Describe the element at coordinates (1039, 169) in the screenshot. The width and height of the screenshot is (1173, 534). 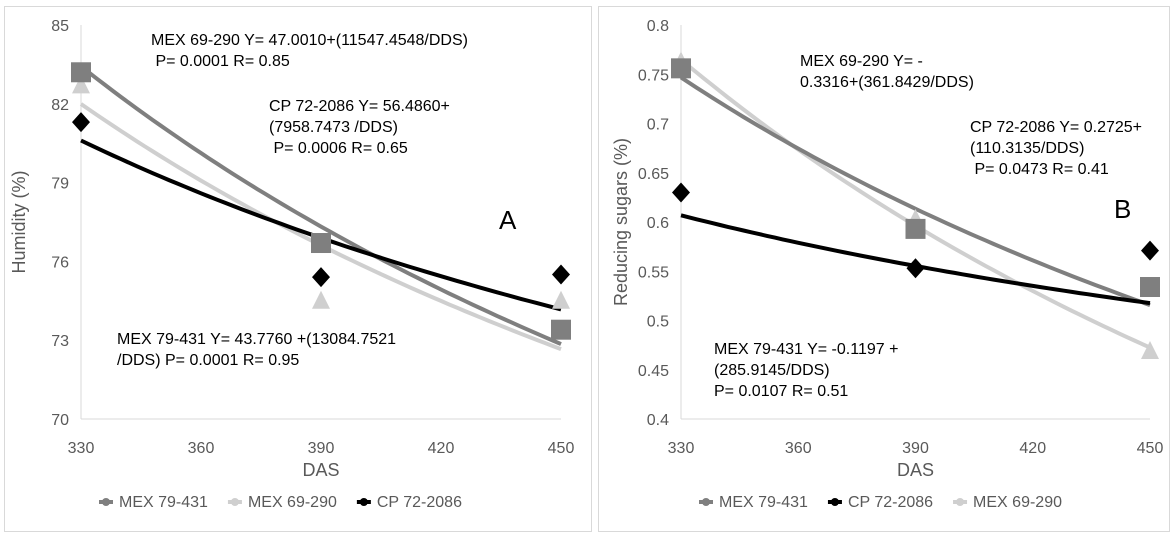
I see `equation-line: P= 0.0473 R= 0.41` at that location.